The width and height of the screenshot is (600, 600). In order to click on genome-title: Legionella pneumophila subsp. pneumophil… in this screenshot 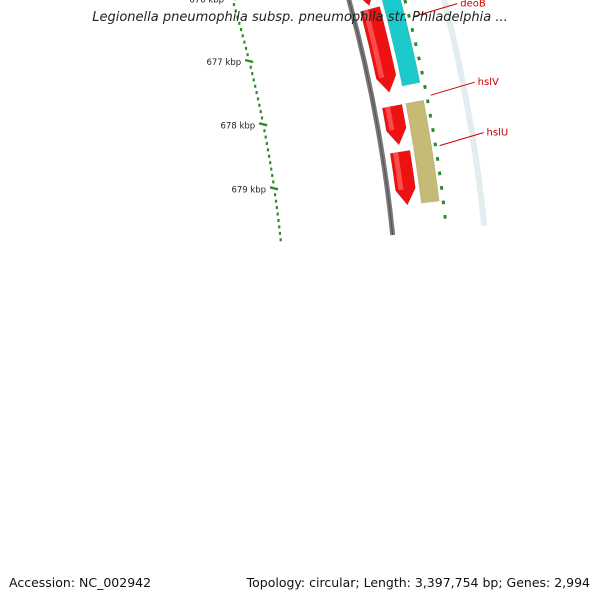, I will do `click(300, 17)`.